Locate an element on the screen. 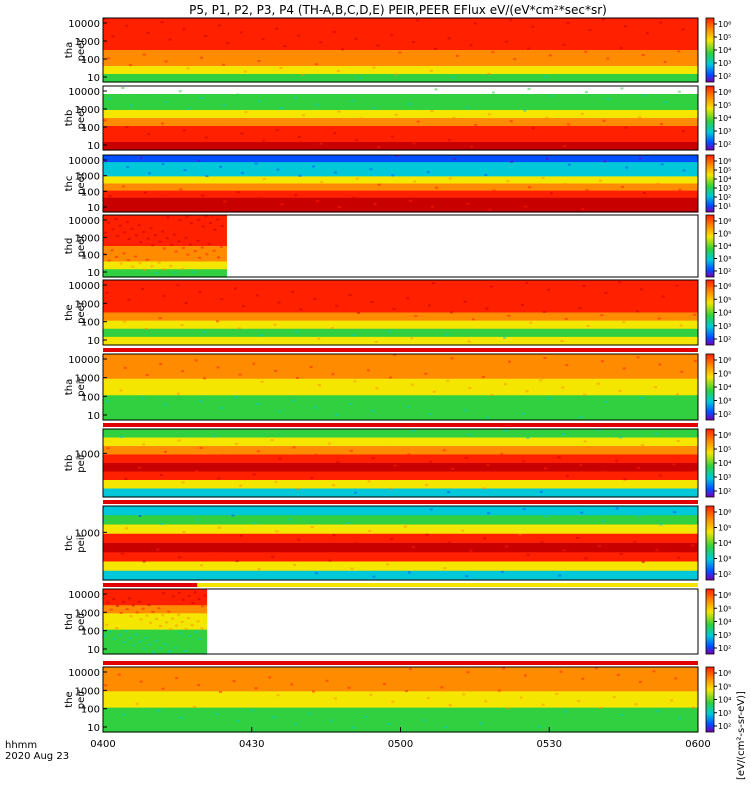  y-tick-label: 1000 is located at coordinates (87, 110).